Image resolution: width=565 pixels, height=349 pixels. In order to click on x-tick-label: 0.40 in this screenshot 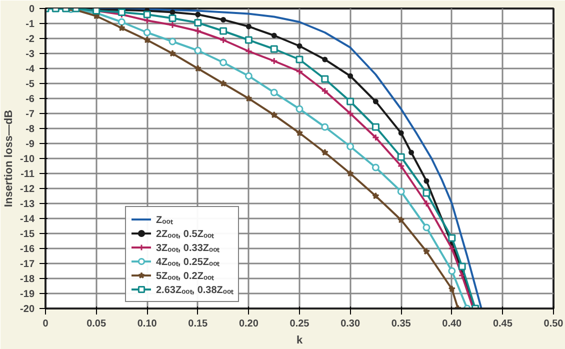, I will do `click(452, 324)`.